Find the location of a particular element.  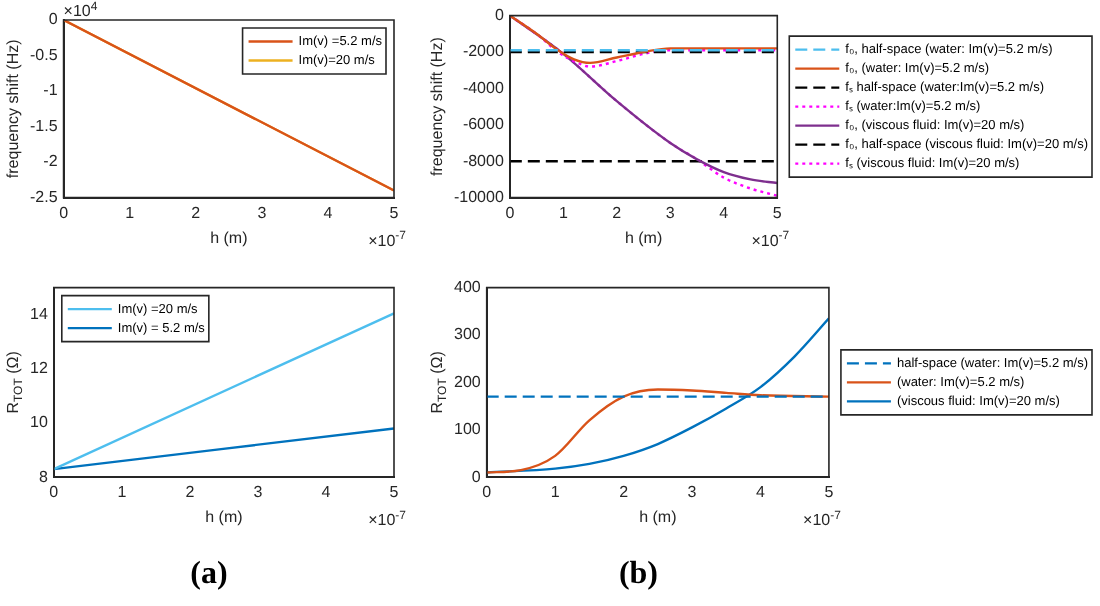

y-tick-label: -8000 is located at coordinates (483, 160).